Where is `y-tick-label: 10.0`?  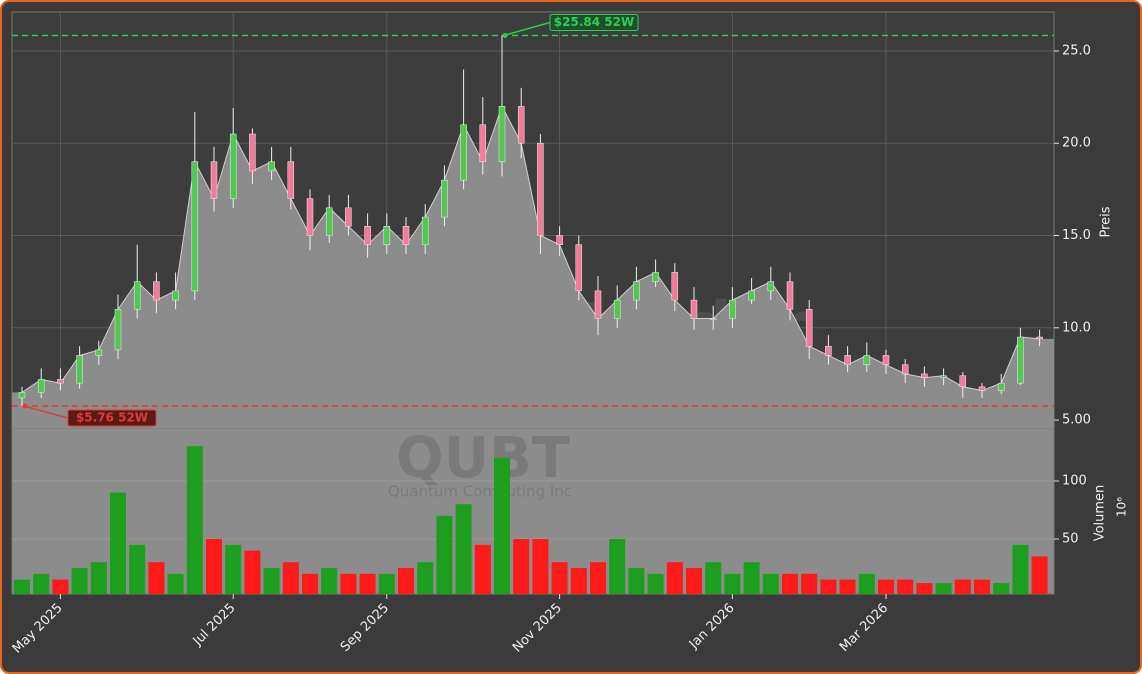
y-tick-label: 10.0 is located at coordinates (1076, 327).